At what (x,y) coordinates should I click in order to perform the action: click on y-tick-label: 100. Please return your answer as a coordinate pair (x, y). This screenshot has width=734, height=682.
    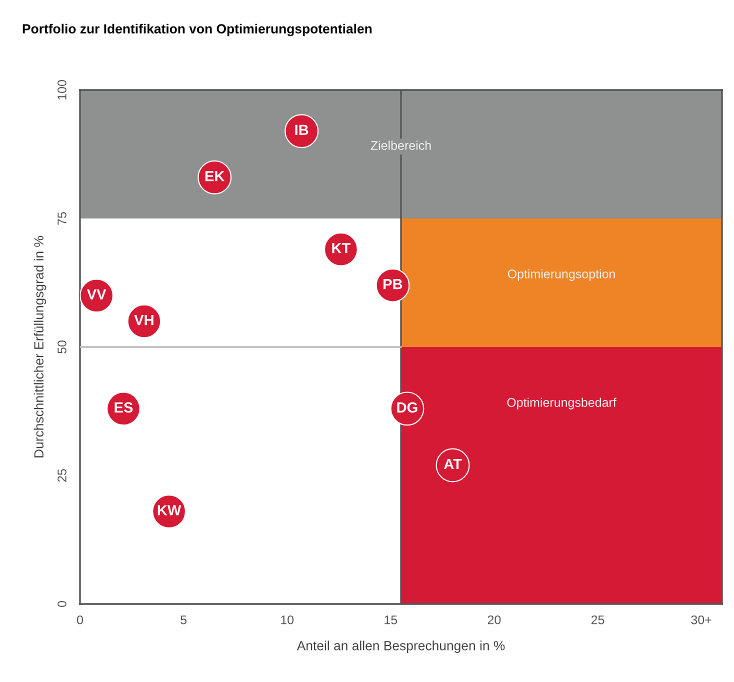
    Looking at the image, I should click on (62, 90).